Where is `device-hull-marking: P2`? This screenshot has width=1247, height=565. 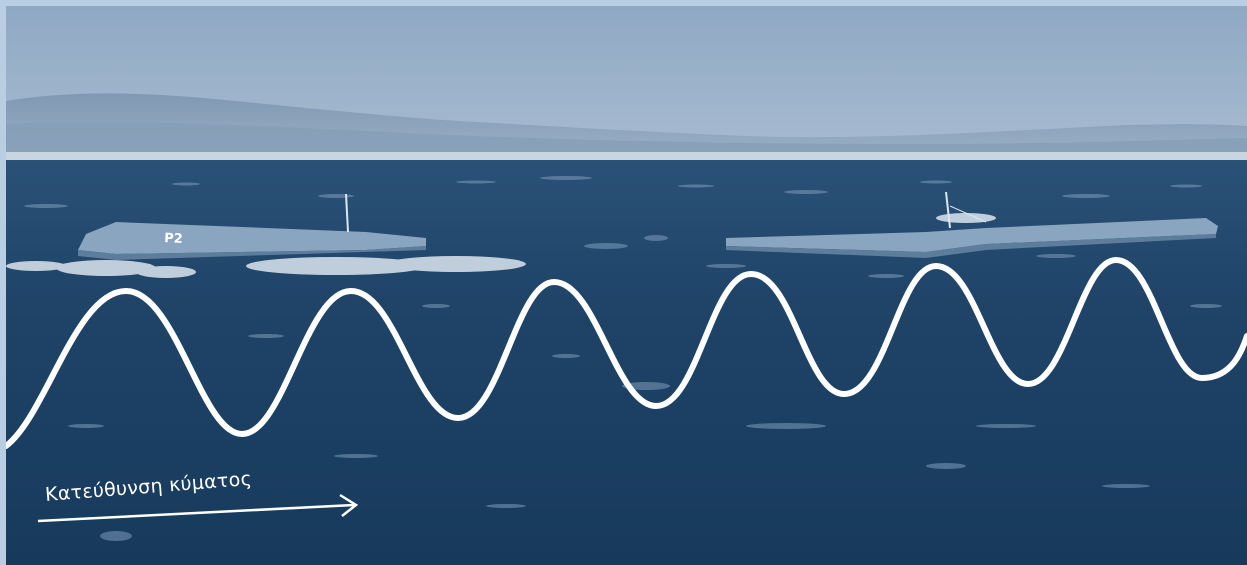 device-hull-marking: P2 is located at coordinates (173, 239).